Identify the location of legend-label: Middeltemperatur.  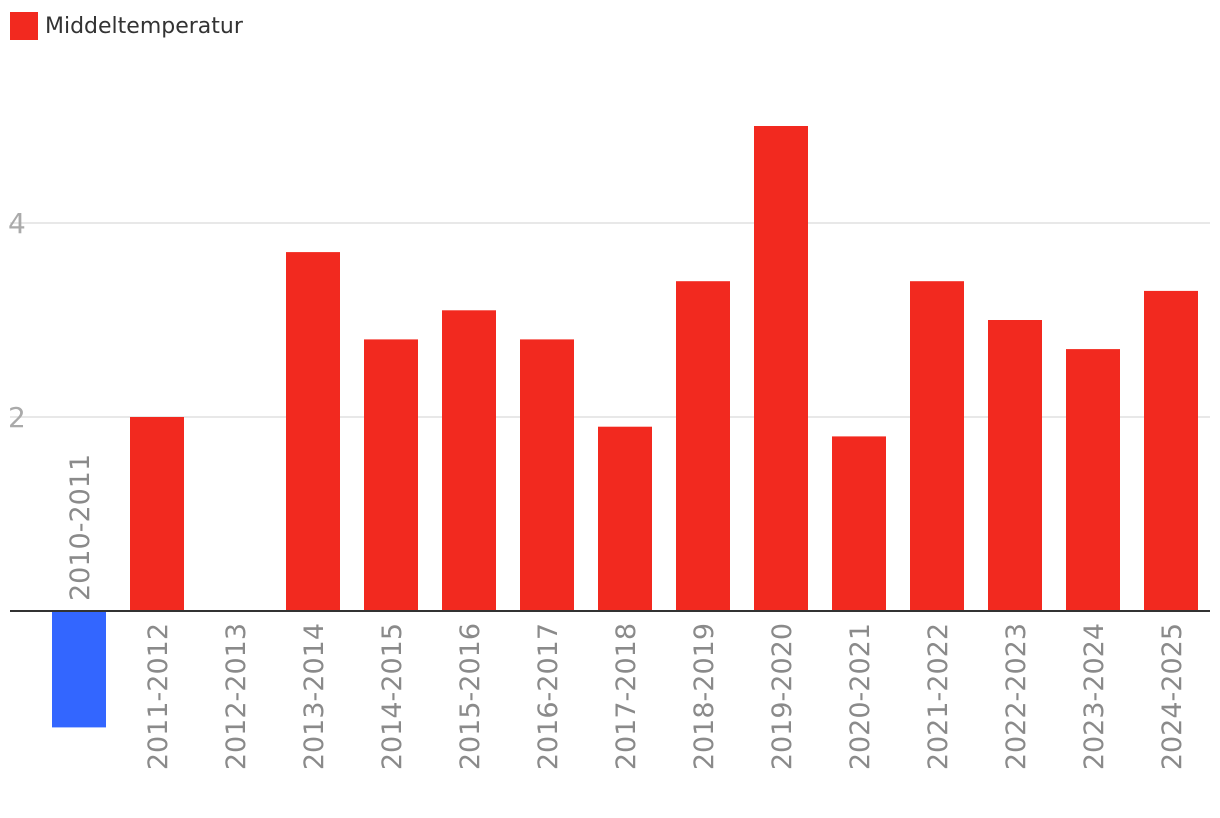
(144, 26).